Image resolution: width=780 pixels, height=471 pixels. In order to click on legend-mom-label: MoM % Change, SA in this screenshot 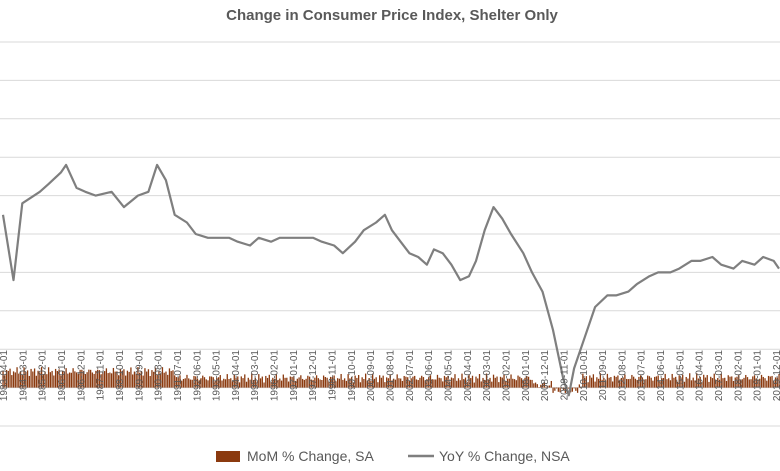, I will do `click(310, 456)`.